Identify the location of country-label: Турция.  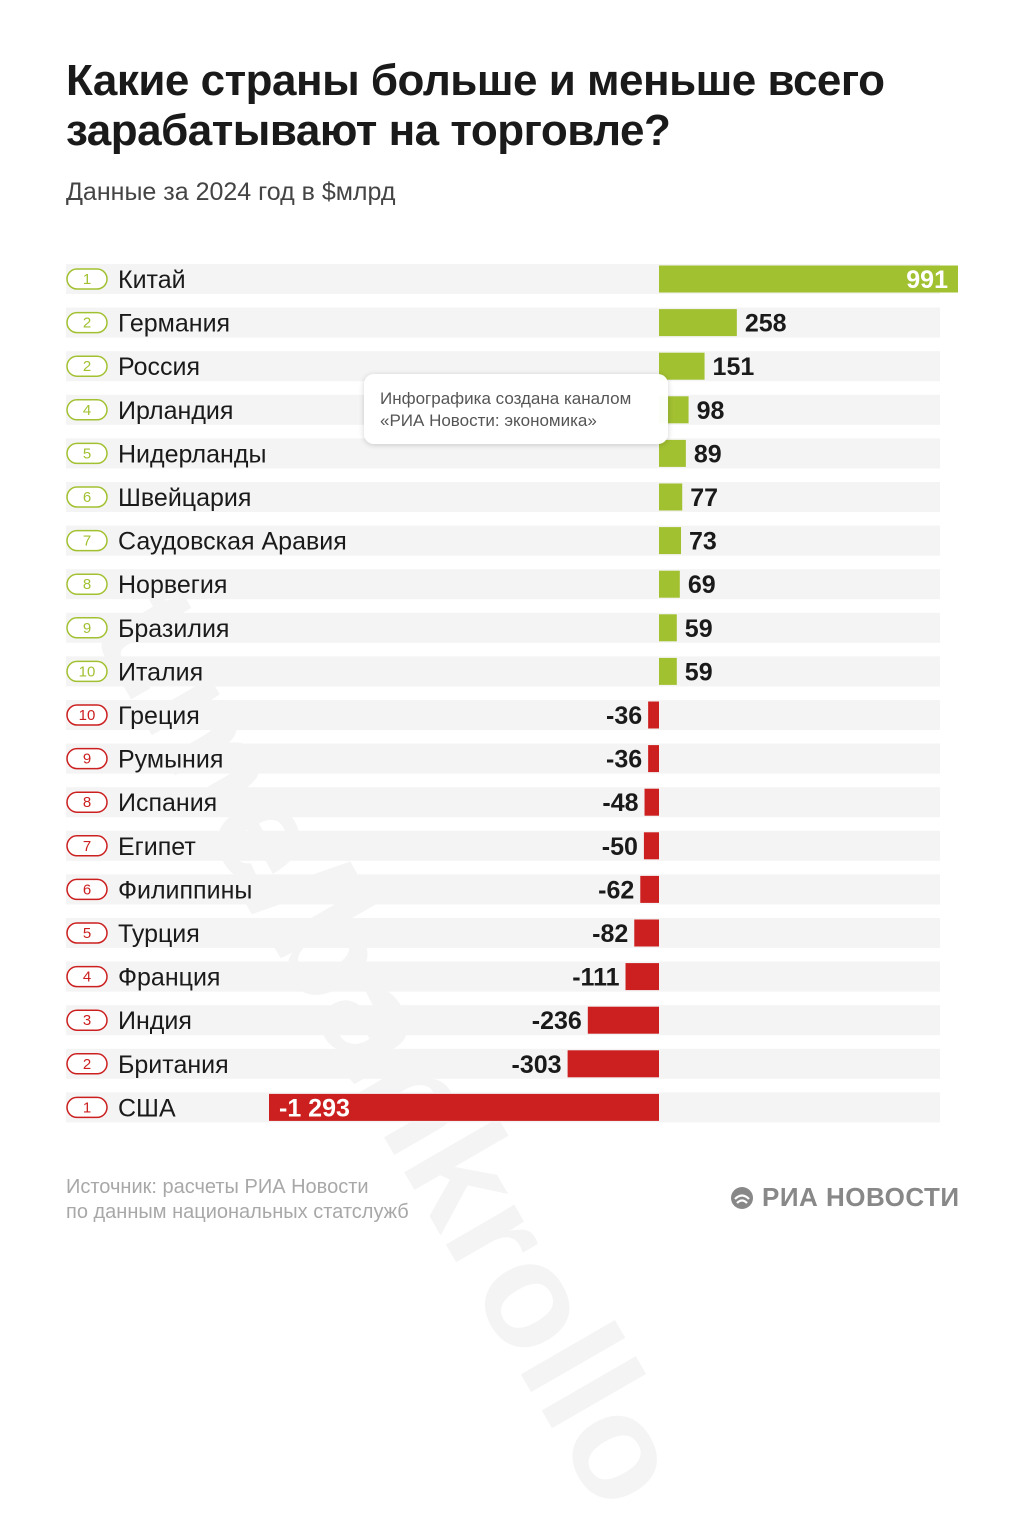
(159, 934).